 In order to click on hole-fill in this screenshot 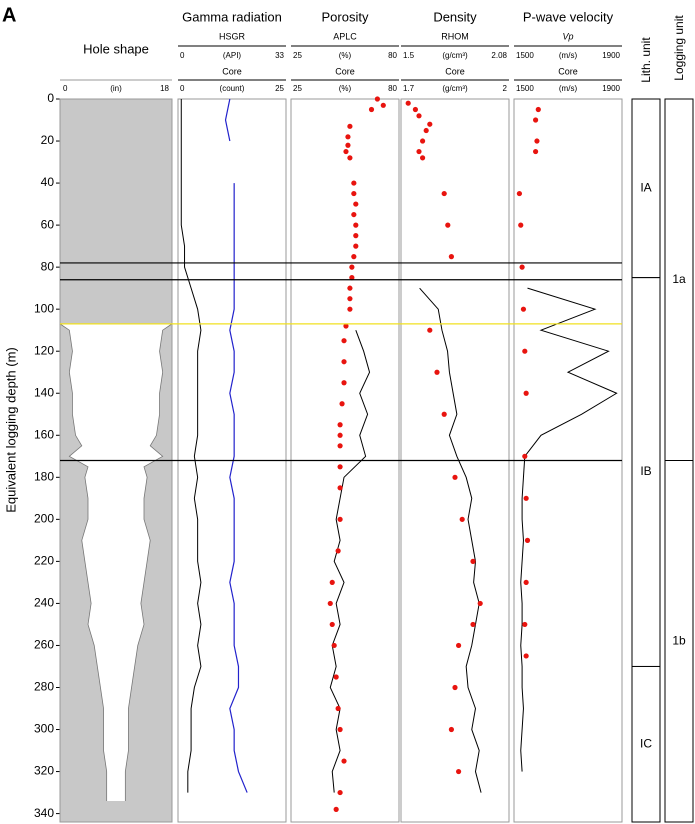, I will do `click(116, 562)`.